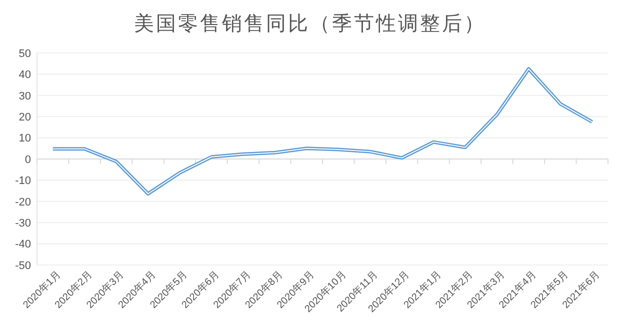  Describe the element at coordinates (24, 75) in the screenshot. I see `y-tick-label: 40` at that location.